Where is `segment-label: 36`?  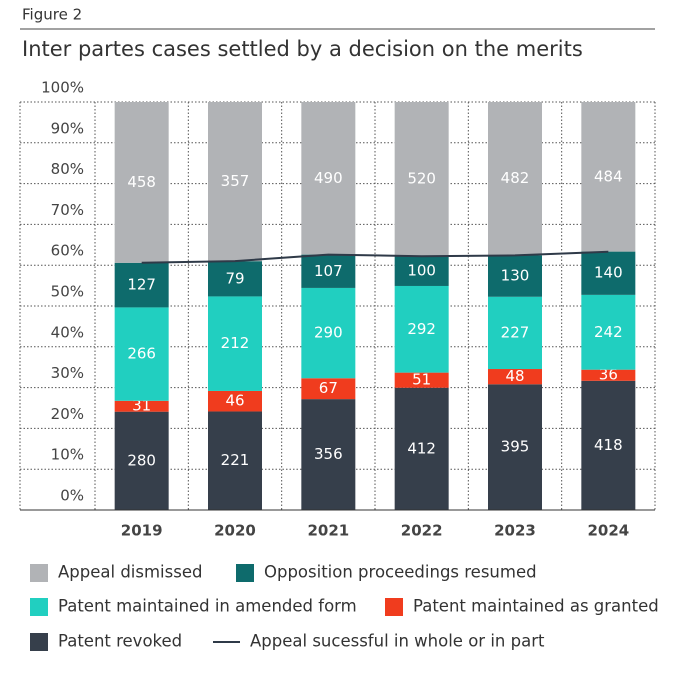 segment-label: 36 is located at coordinates (608, 375).